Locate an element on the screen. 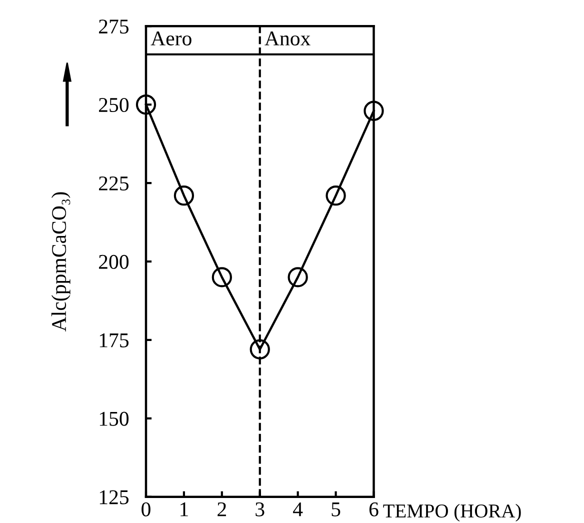  y-tick-label: 250 is located at coordinates (114, 105).